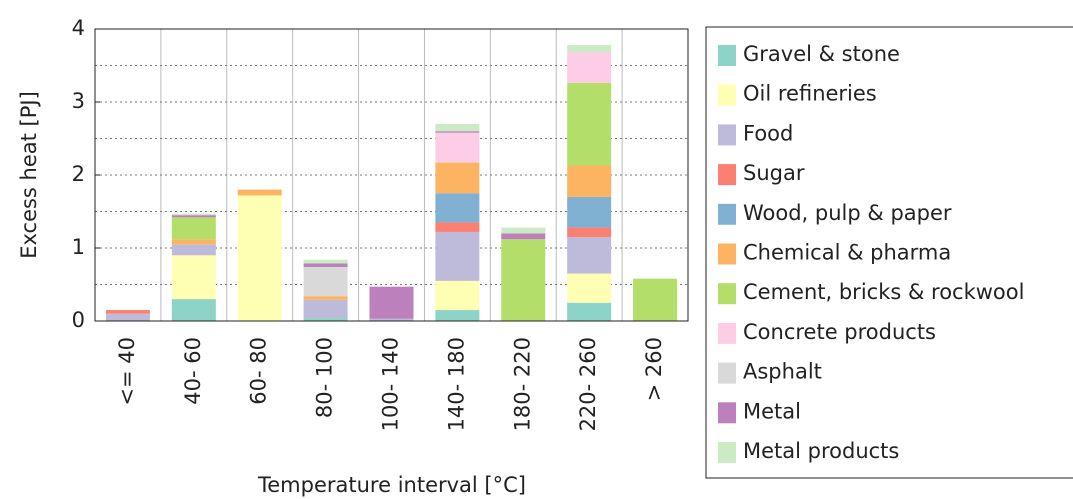 Image resolution: width=1073 pixels, height=499 pixels. What do you see at coordinates (259, 371) in the screenshot?
I see `x-tick-label: 60- 80` at bounding box center [259, 371].